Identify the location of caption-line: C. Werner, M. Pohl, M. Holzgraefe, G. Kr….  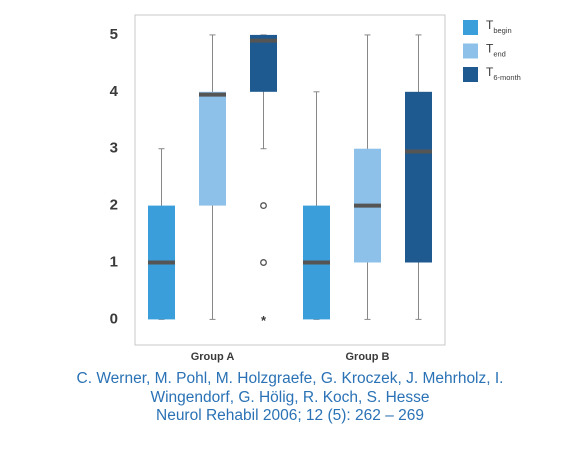
(290, 378).